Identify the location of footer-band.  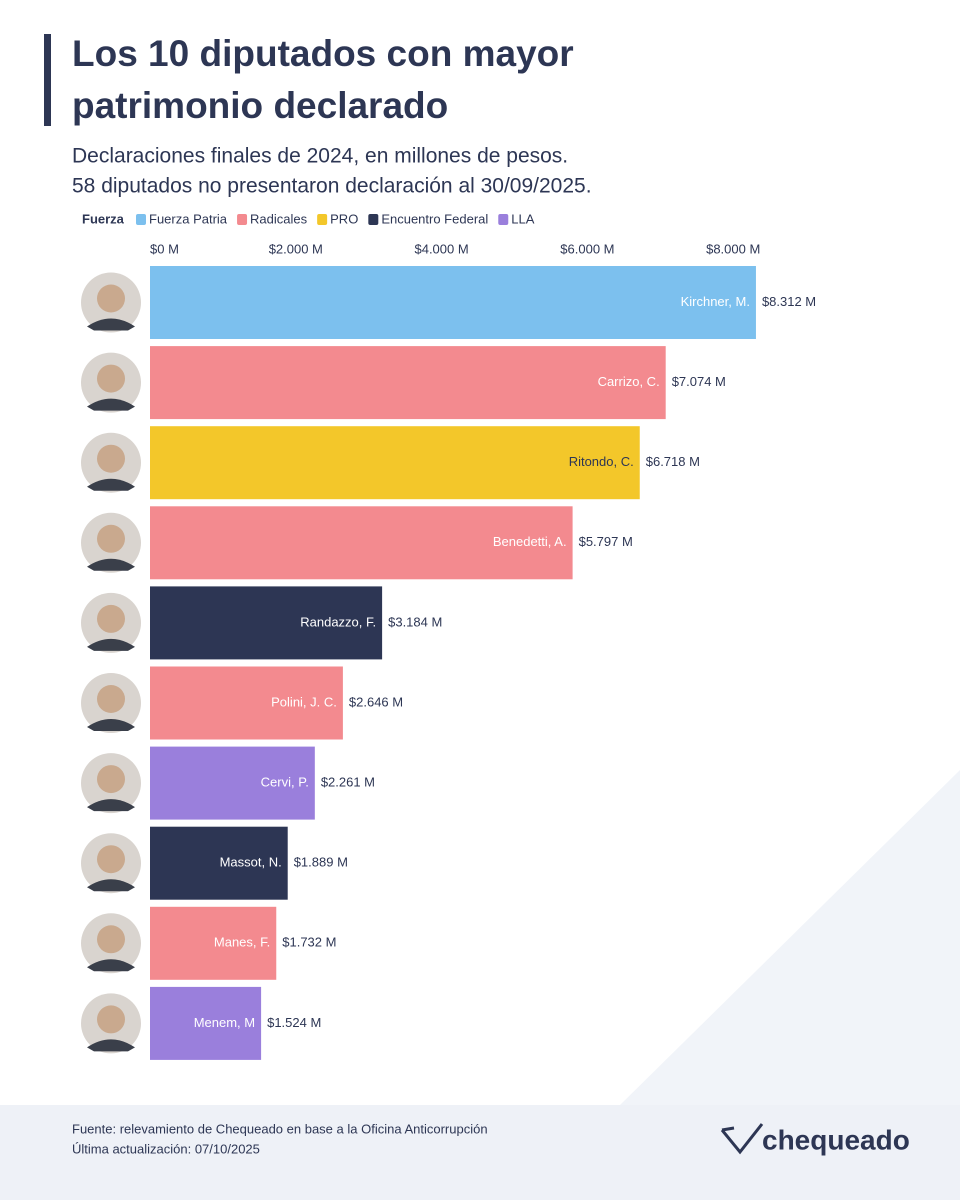
(480, 1152).